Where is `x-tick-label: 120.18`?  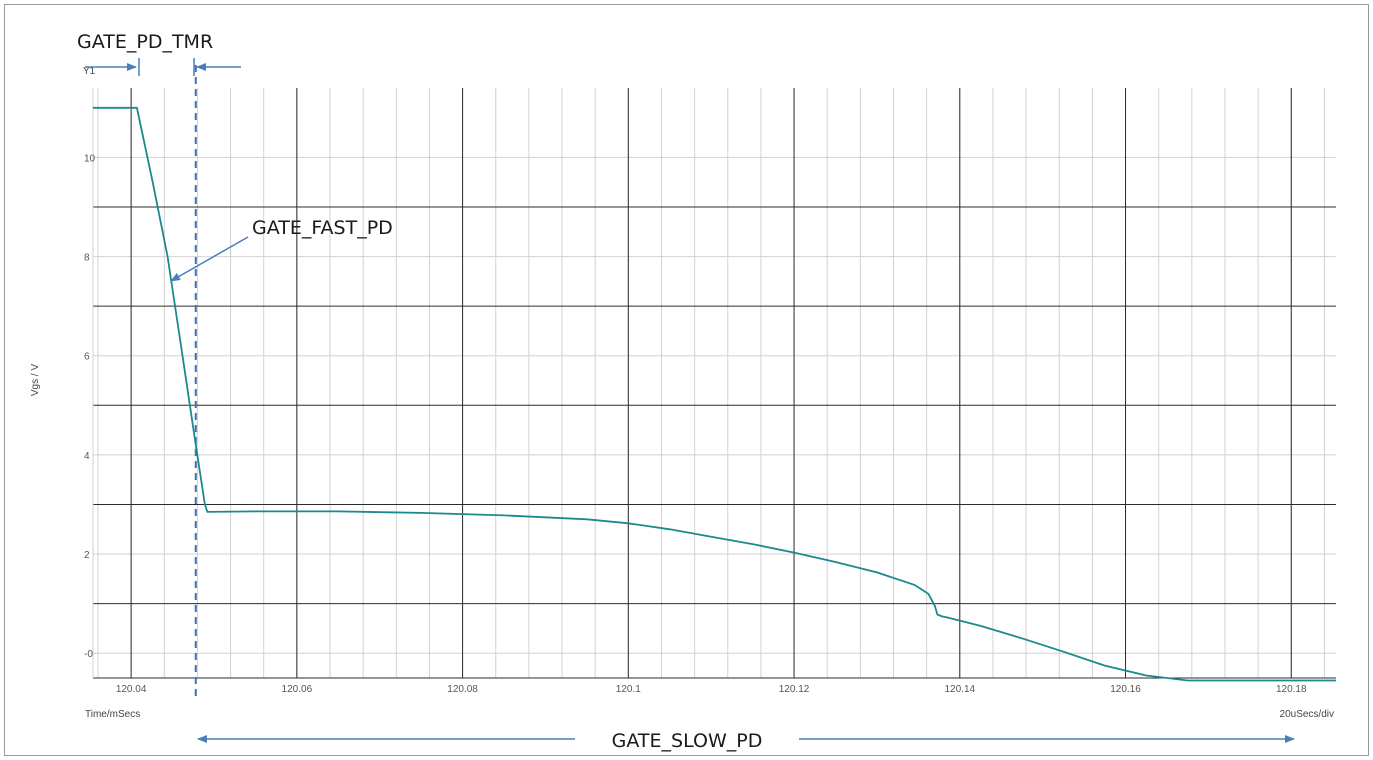 x-tick-label: 120.18 is located at coordinates (1291, 689).